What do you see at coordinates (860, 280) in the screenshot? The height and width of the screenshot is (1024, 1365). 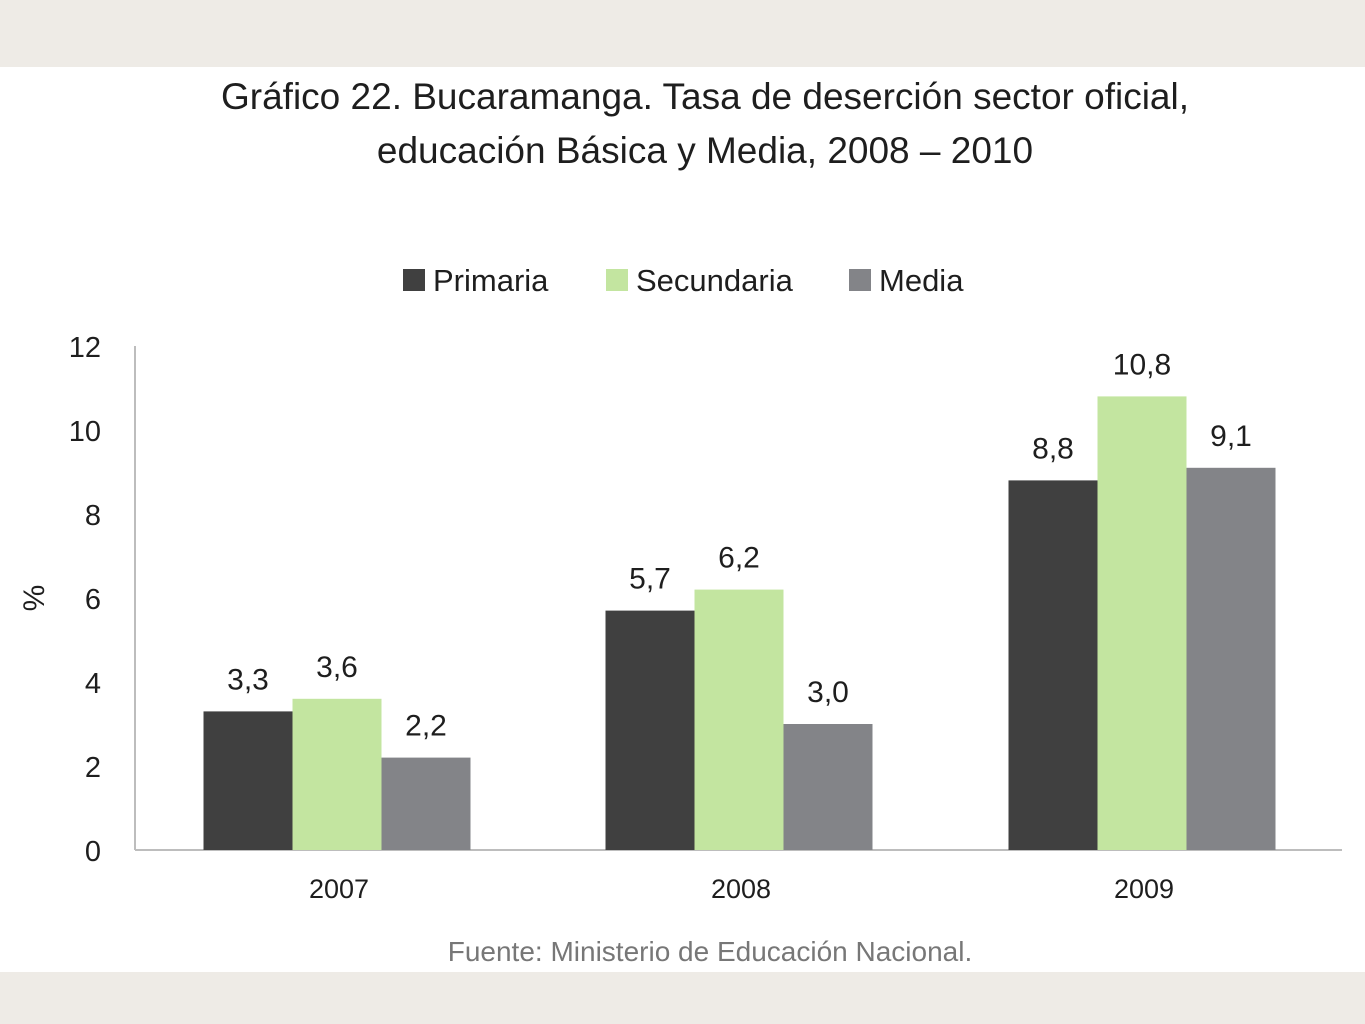 I see `legend-swatch-media` at bounding box center [860, 280].